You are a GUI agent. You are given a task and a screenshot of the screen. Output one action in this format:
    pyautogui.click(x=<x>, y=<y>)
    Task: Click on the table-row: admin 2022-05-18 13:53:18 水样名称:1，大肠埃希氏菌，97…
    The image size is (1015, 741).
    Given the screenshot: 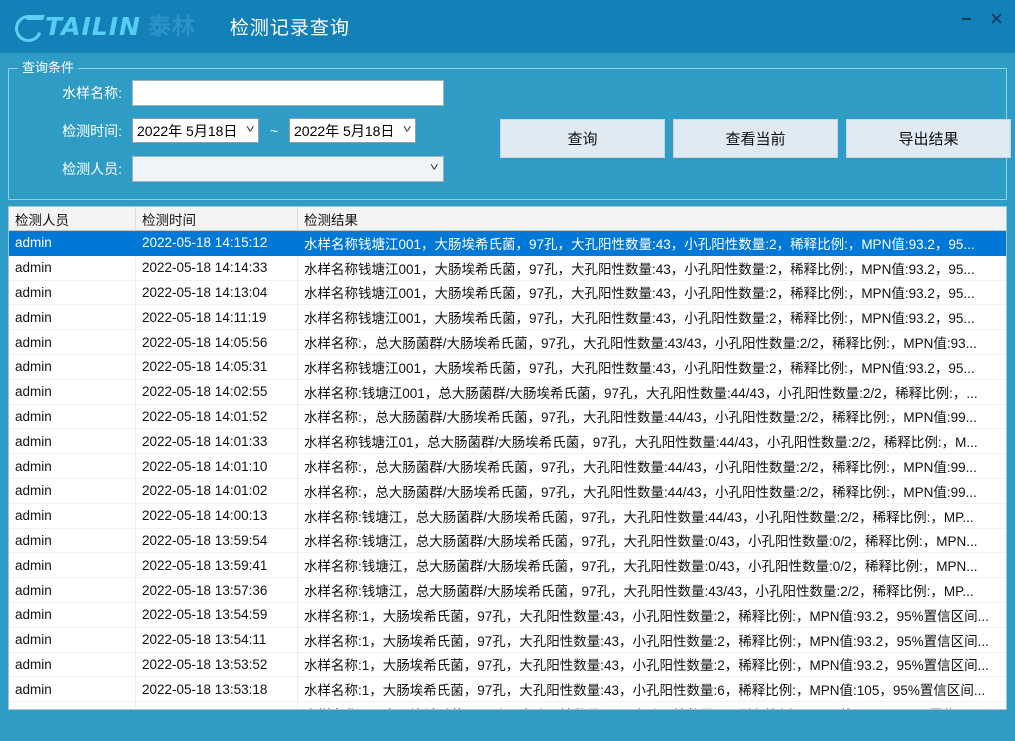 What is the action you would take?
    pyautogui.click(x=507, y=689)
    